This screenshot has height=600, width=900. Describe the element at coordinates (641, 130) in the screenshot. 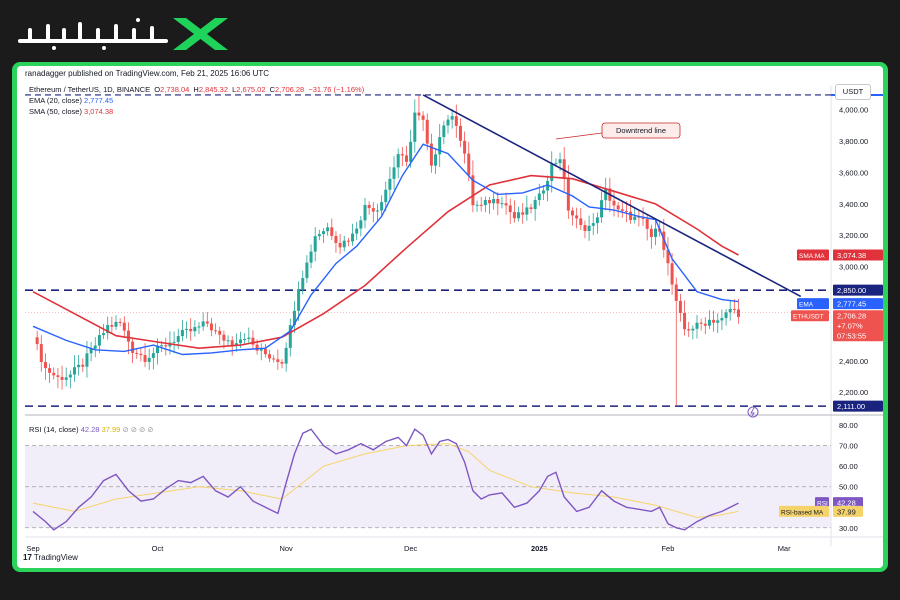

I see `callout-box` at that location.